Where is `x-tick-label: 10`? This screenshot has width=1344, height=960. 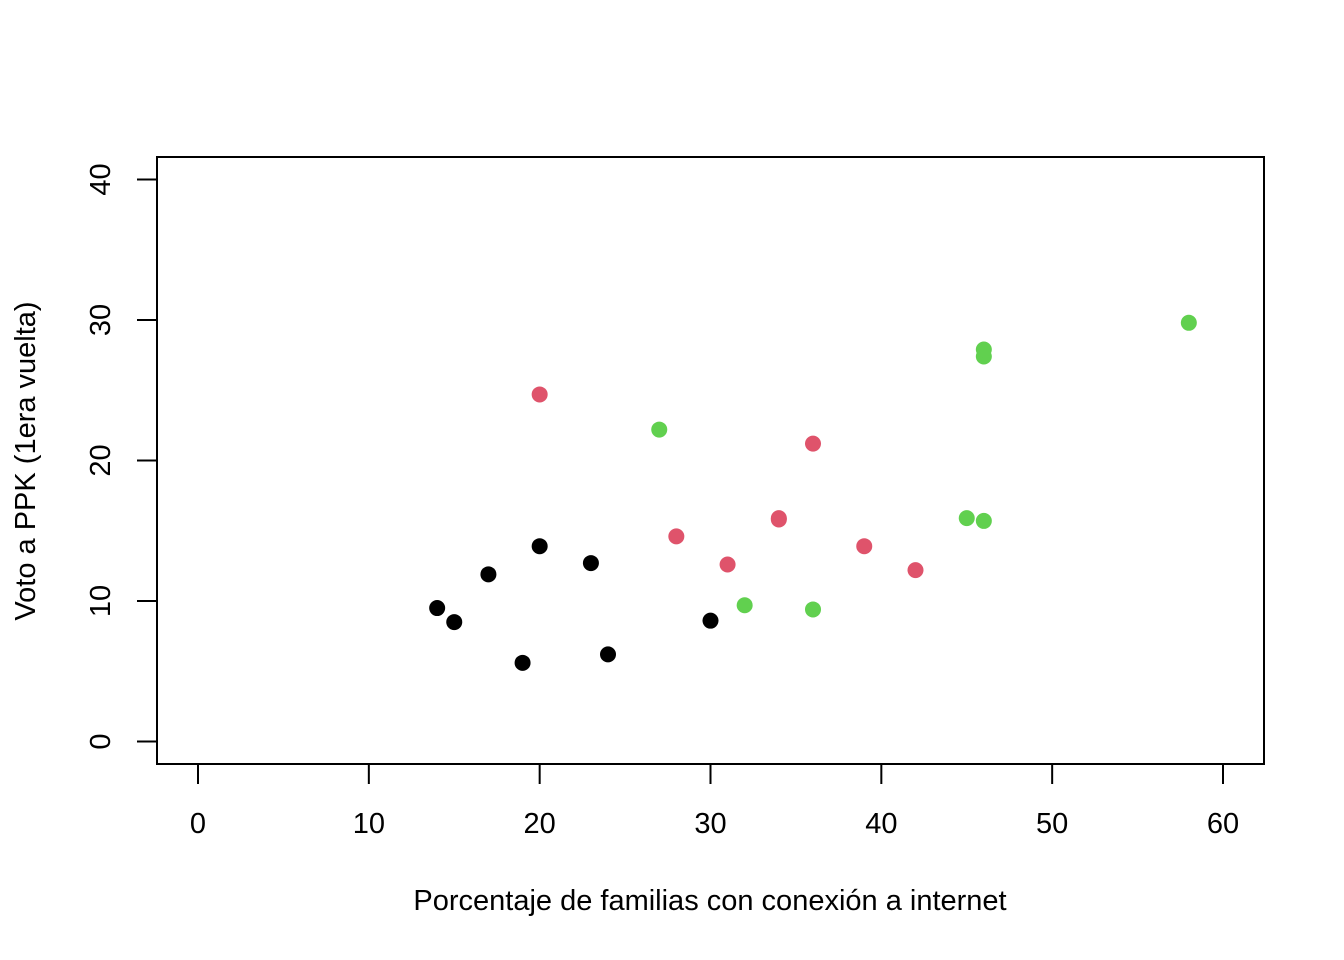
x-tick-label: 10 is located at coordinates (369, 824).